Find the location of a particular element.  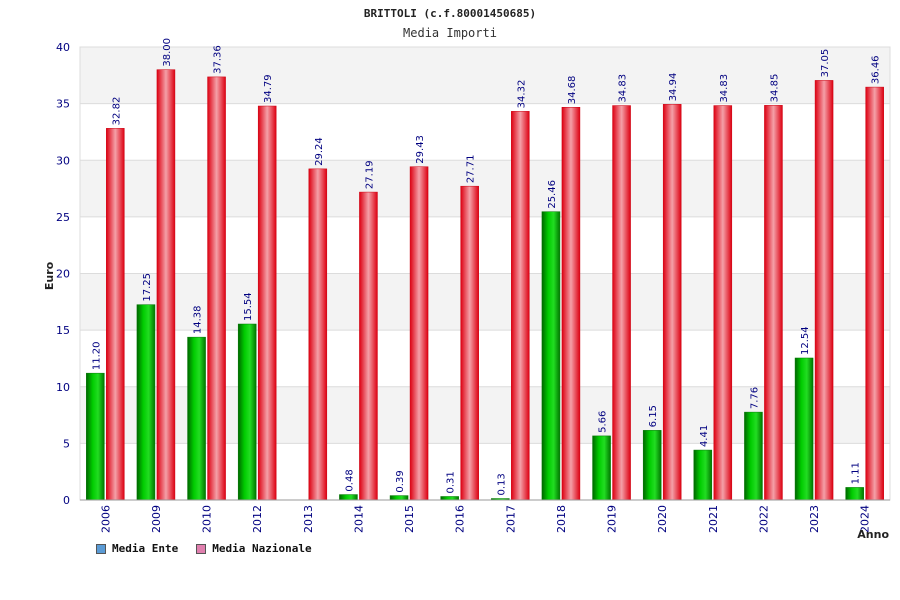

x-tick-label-2022: 2022 is located at coordinates (763, 519).